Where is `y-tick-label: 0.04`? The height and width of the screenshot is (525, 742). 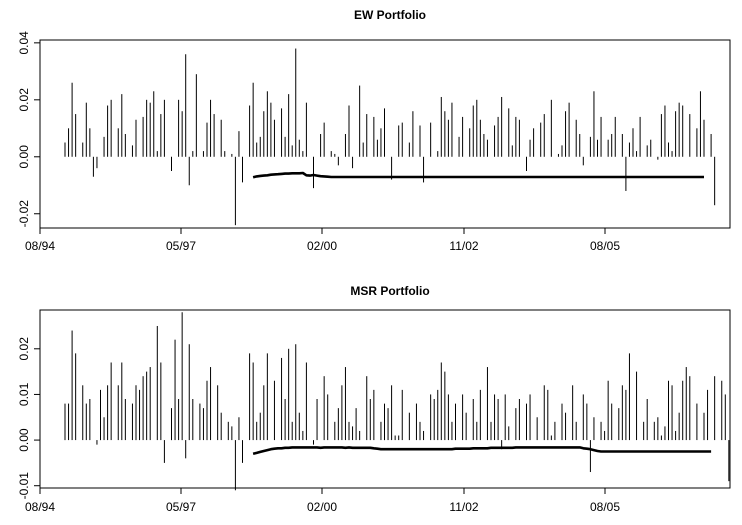 y-tick-label: 0.04 is located at coordinates (24, 43).